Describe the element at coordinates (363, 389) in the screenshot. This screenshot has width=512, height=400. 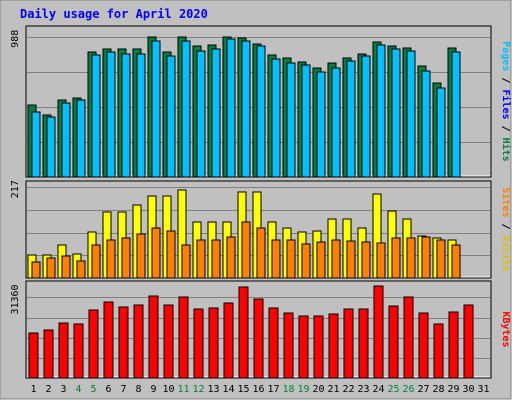
I see `x-tick-label: 23` at that location.